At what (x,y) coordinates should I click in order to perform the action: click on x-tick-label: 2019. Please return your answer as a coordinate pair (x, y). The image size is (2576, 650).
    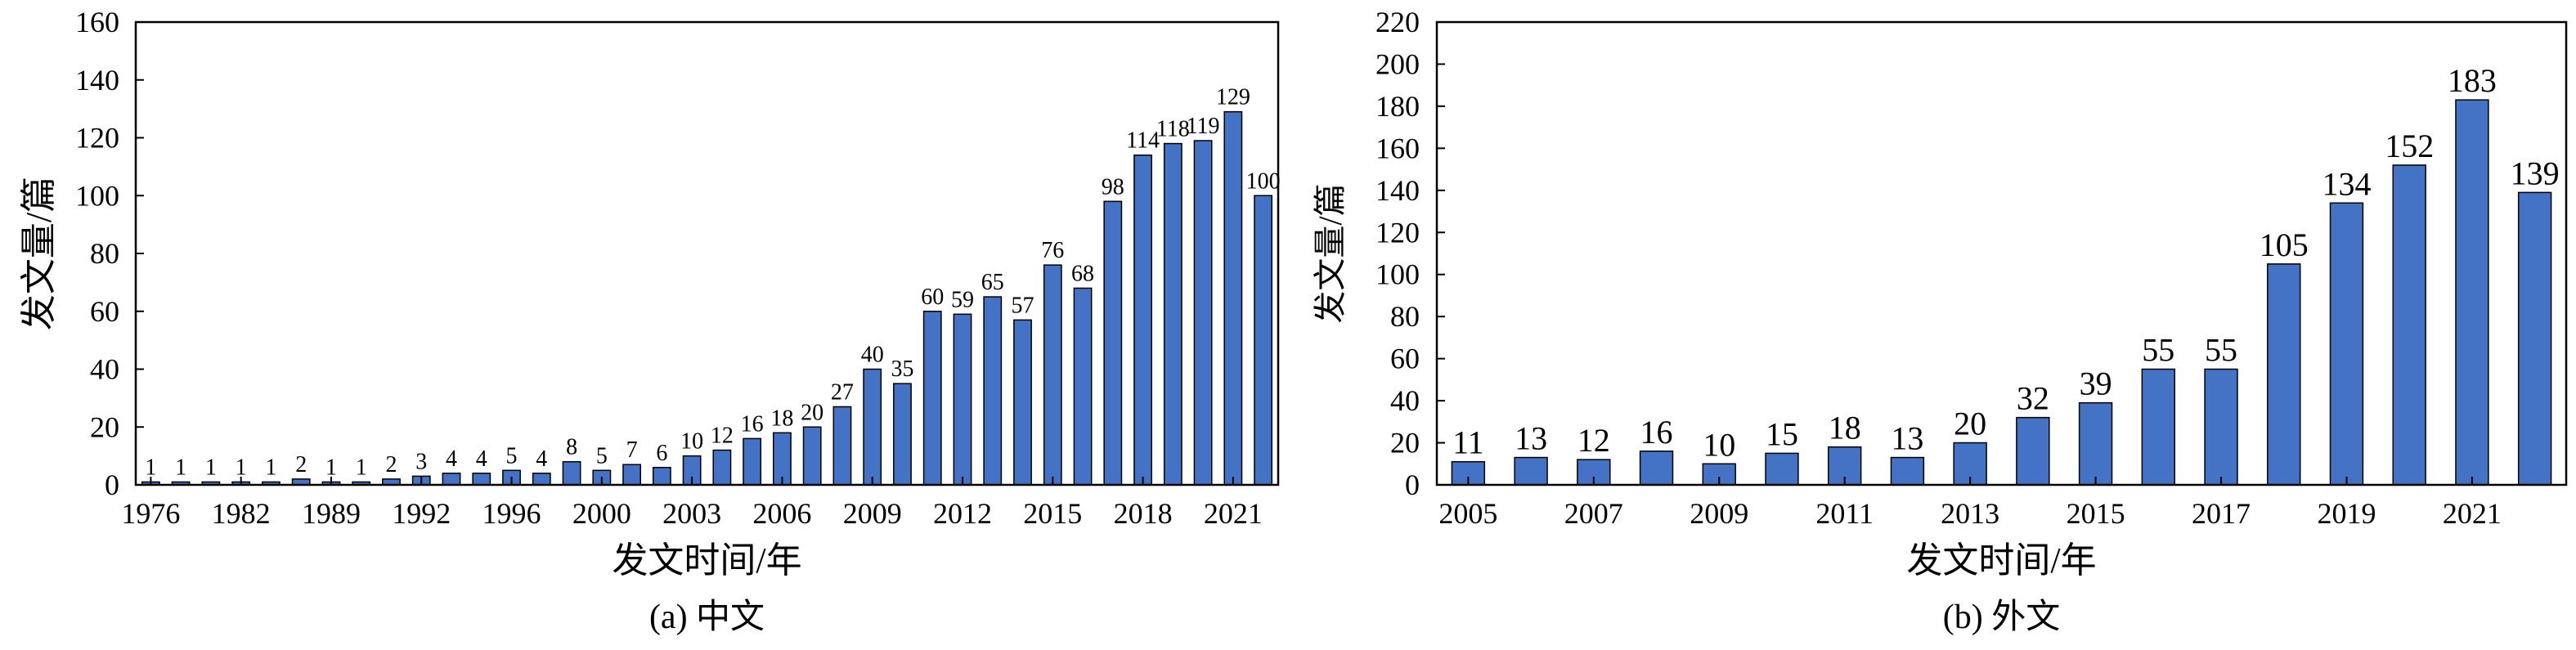
    Looking at the image, I should click on (2346, 514).